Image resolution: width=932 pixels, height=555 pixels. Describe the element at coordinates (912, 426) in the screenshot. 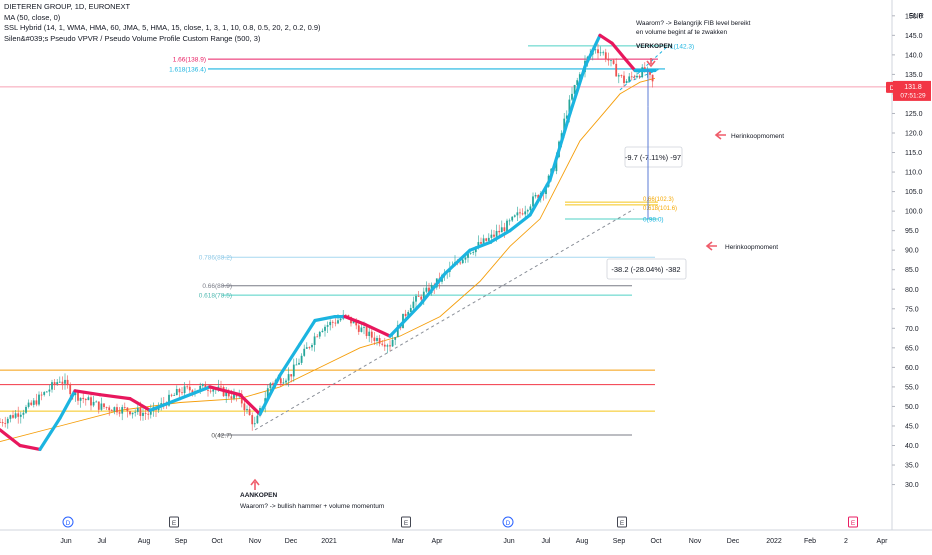

I see `y-tick-label: 45.0` at that location.